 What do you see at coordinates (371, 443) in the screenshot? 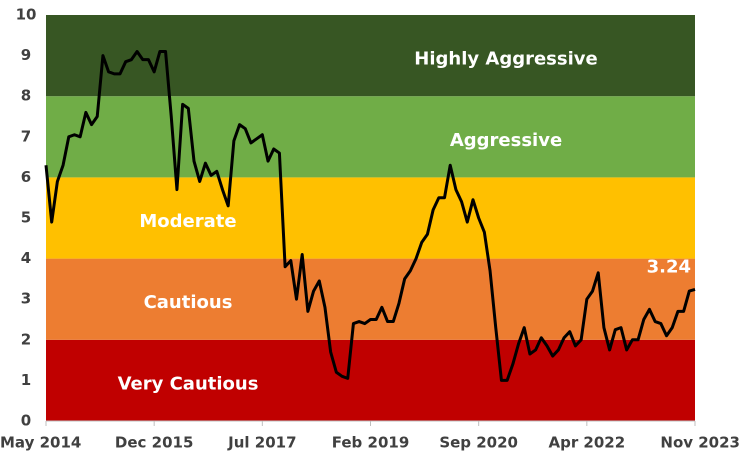
I see `x-tick-label: Feb 2019` at bounding box center [371, 443].